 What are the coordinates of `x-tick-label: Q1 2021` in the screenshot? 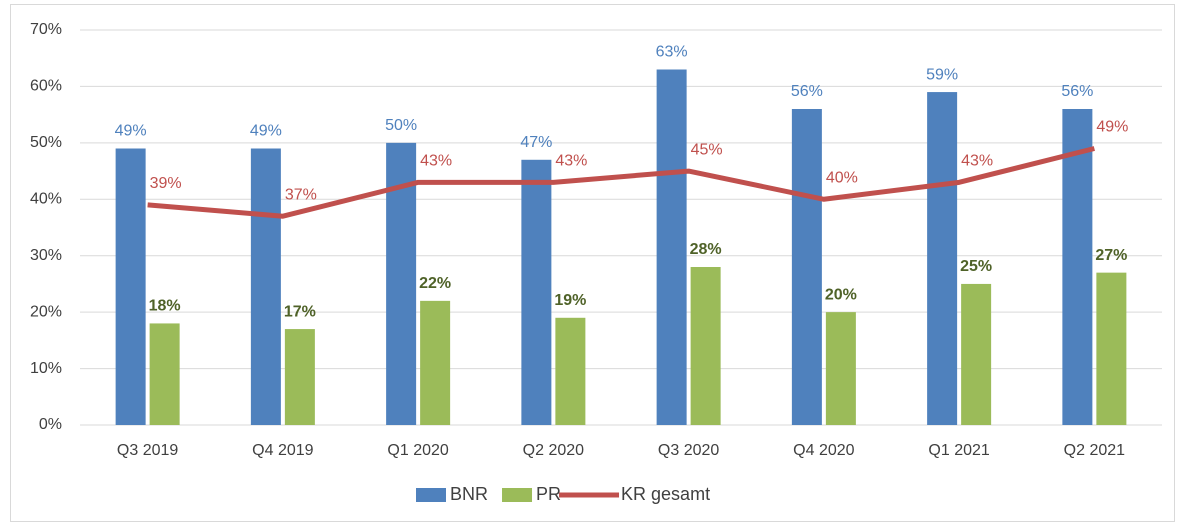 It's located at (958, 450).